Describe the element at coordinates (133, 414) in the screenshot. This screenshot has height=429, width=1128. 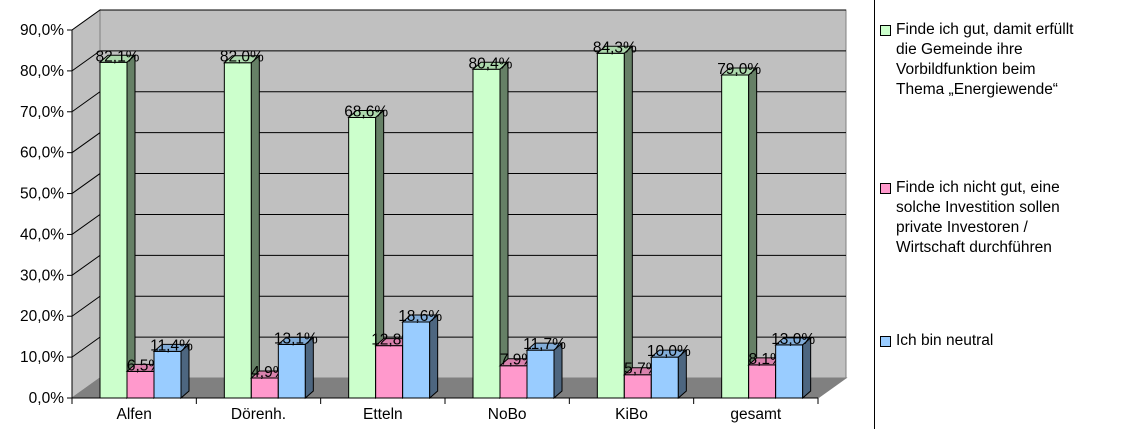
I see `x-tick-label: Alfen` at that location.